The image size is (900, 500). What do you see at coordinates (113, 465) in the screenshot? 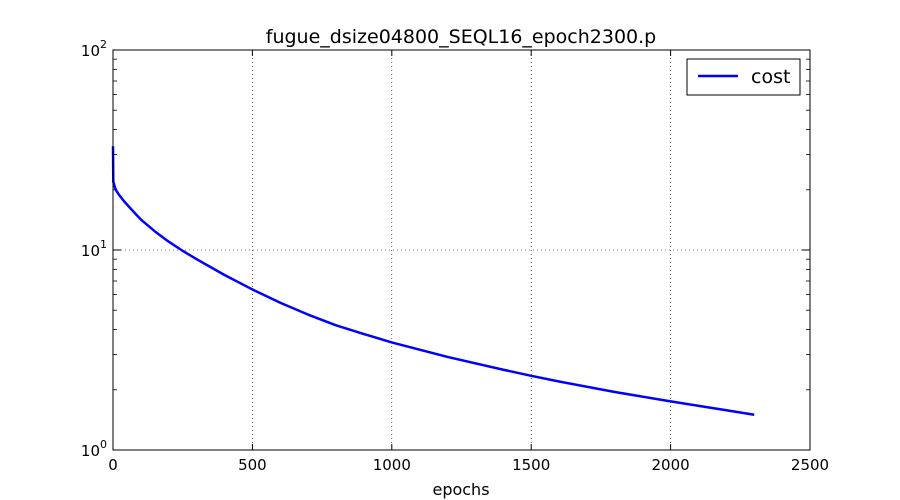
I see `x-tick-label: 0` at bounding box center [113, 465].